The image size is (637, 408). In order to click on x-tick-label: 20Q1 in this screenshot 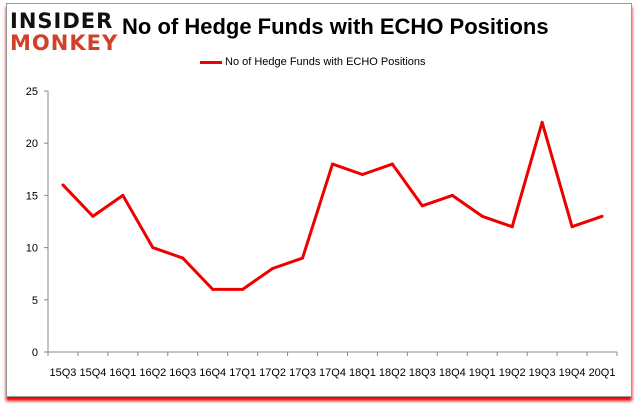, I will do `click(602, 373)`.